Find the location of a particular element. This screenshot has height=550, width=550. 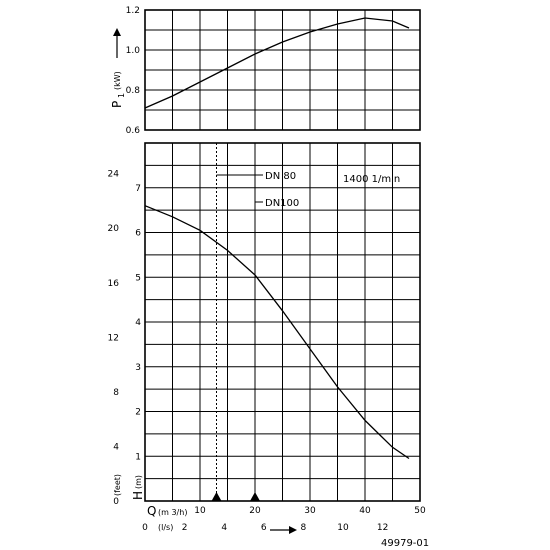

power-curve is located at coordinates (277, 63).